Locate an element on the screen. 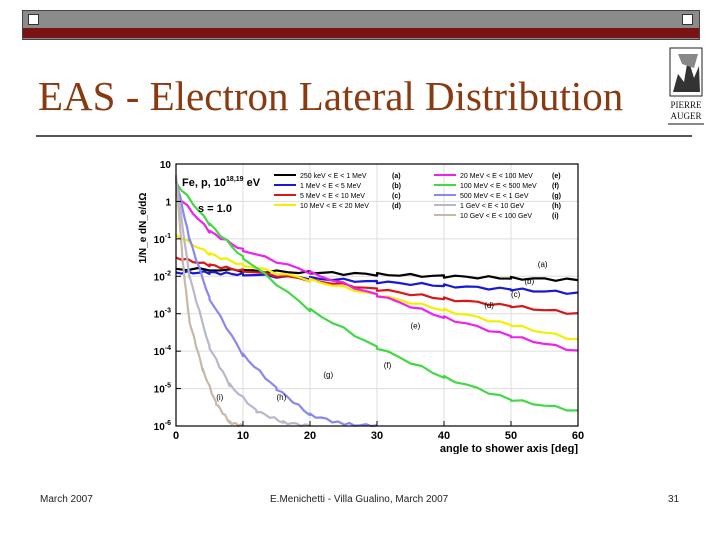 The image size is (720, 540). slide-title: EAS - Electron Lateral Distribution is located at coordinates (331, 96).